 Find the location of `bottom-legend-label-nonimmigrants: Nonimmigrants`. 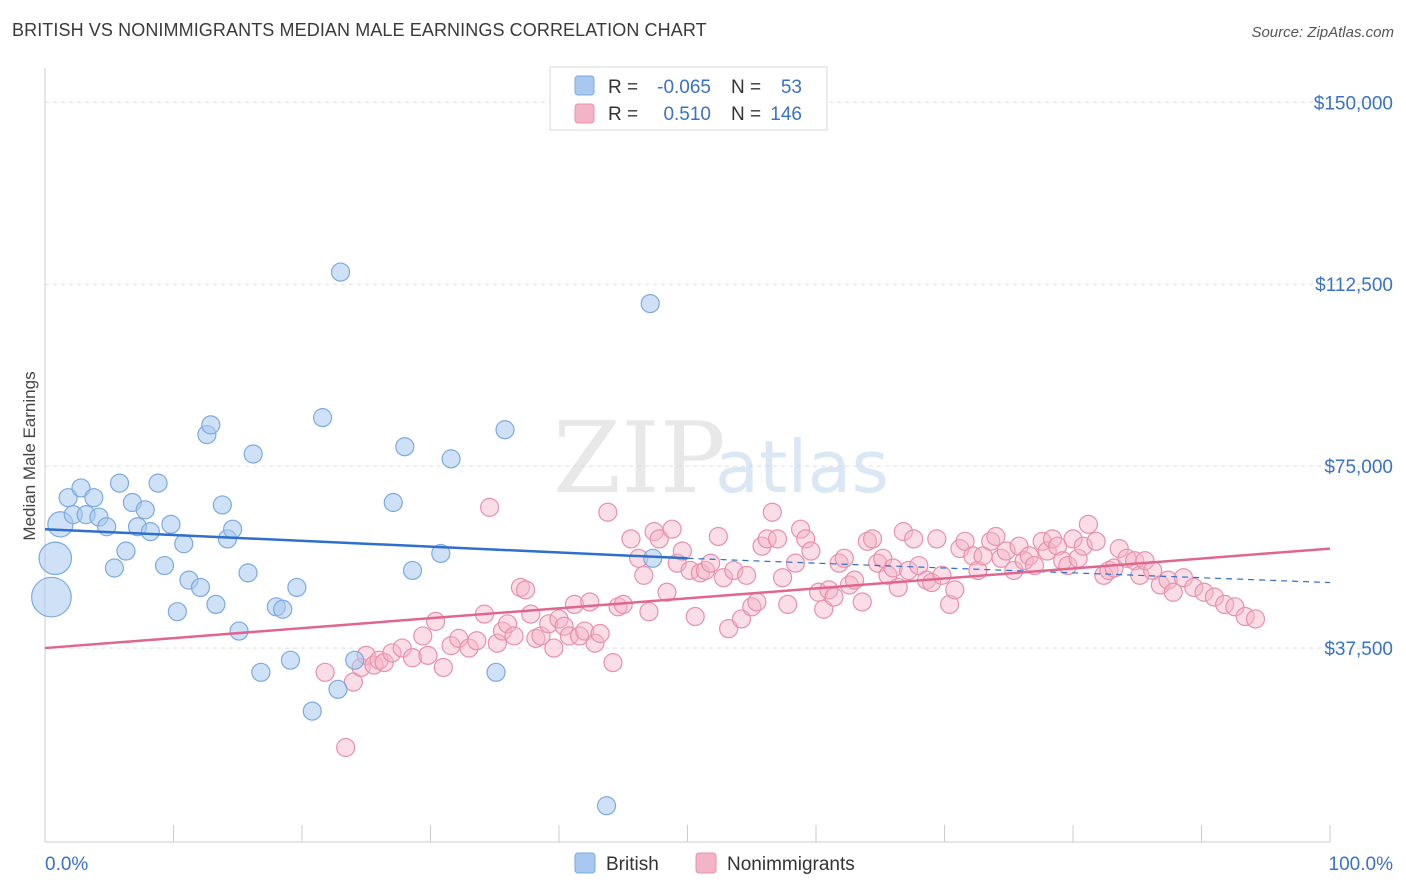

bottom-legend-label-nonimmigrants: Nonimmigrants is located at coordinates (791, 864).